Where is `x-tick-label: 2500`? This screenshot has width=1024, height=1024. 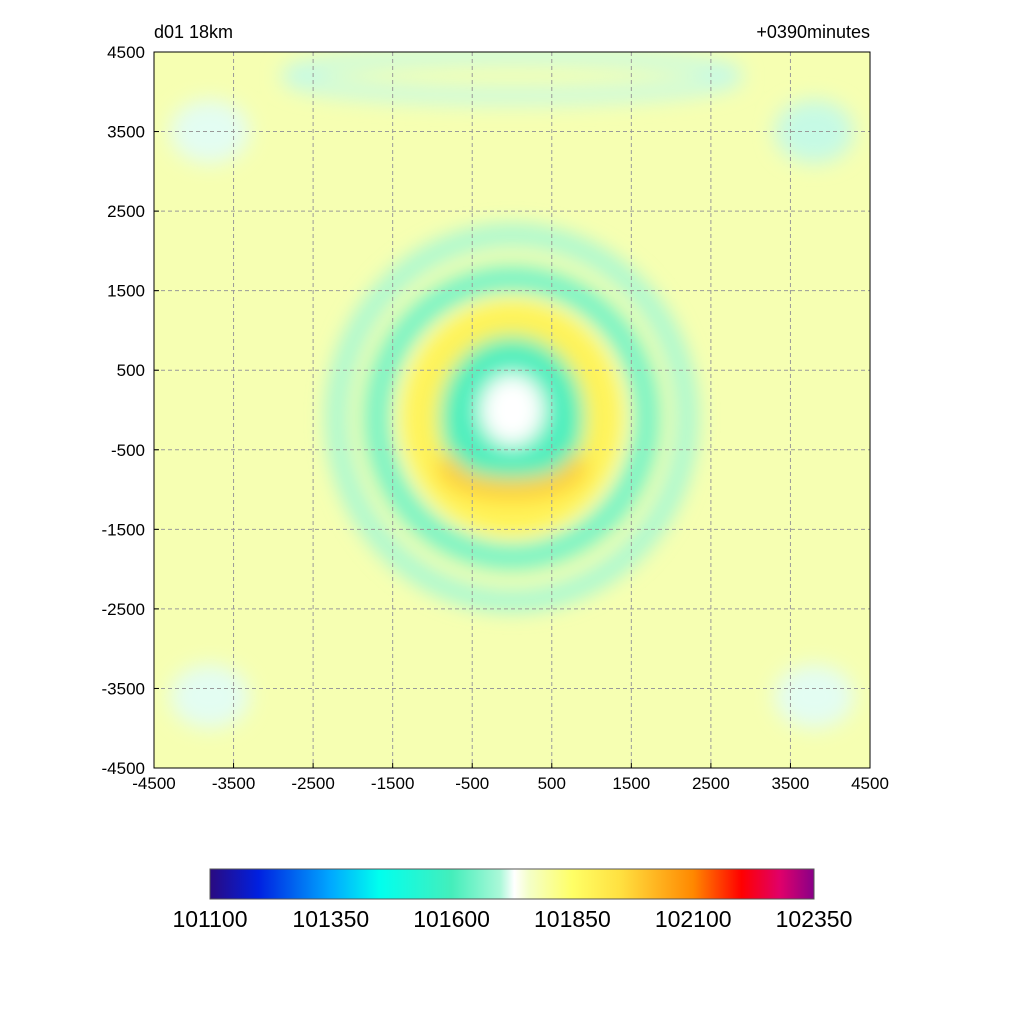
x-tick-label: 2500 is located at coordinates (711, 783).